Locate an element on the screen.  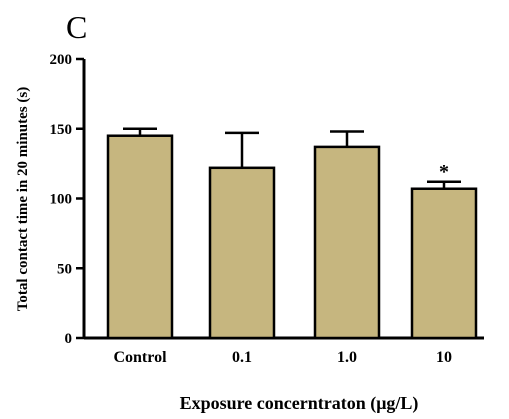
significance-marker: * is located at coordinates (444, 172).